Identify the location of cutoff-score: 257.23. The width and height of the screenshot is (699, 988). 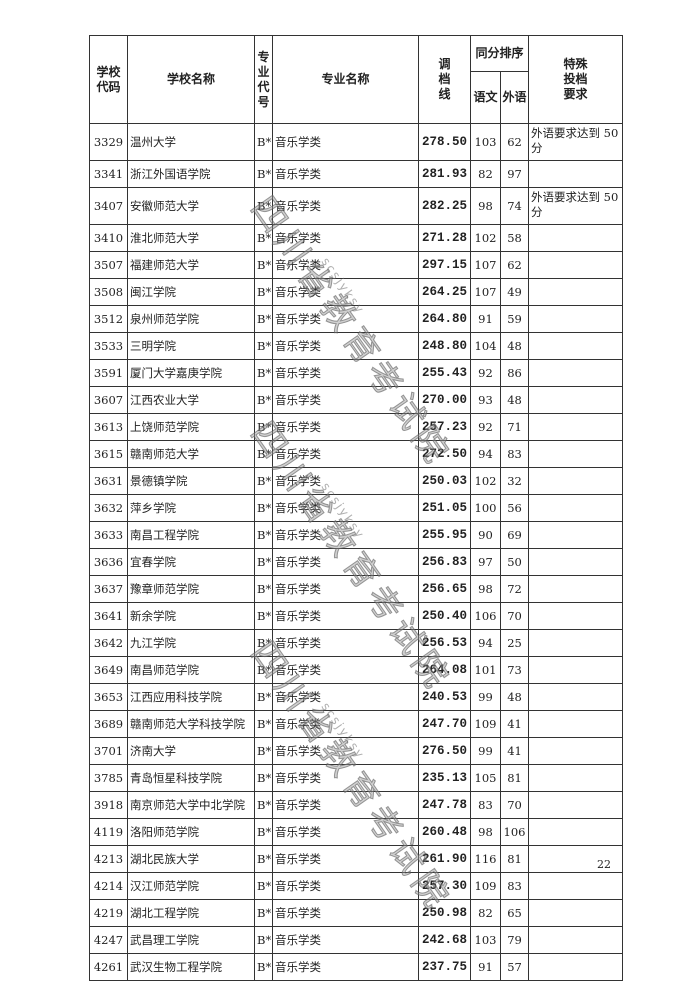
(444, 427).